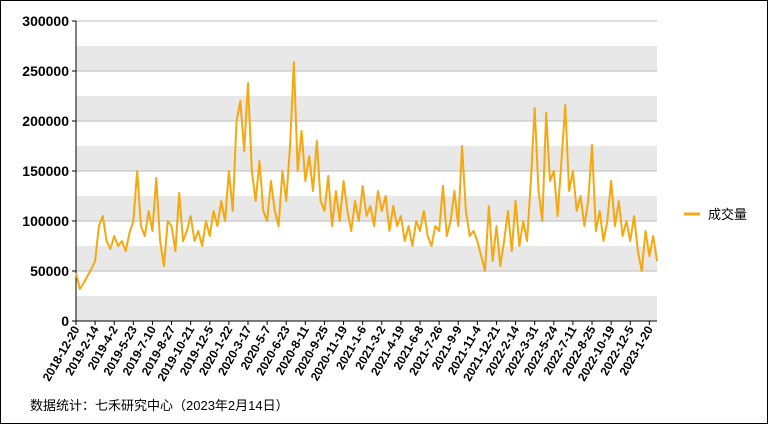 This screenshot has width=769, height=430. I want to click on y-tick-label: 300000, so click(45, 21).